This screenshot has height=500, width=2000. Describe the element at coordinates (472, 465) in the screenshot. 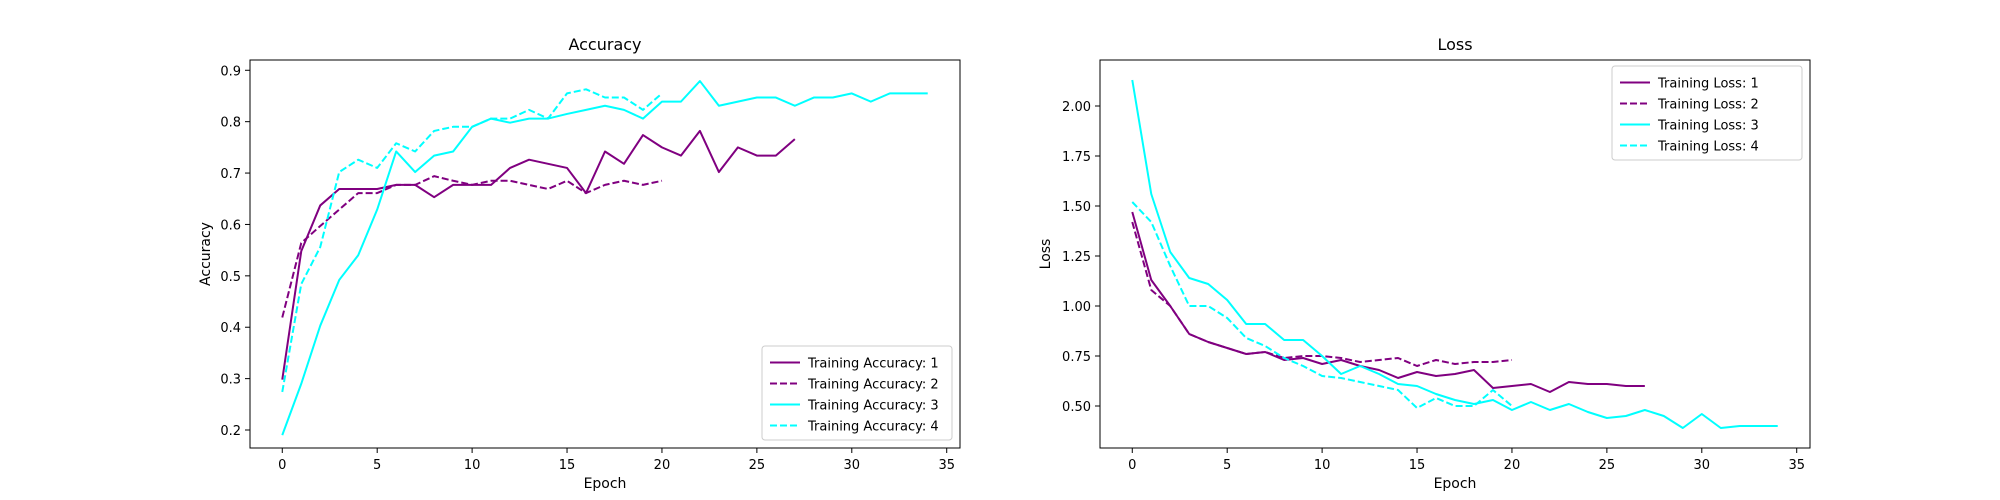

I see `accuracy-x-tick-label: 10` at that location.